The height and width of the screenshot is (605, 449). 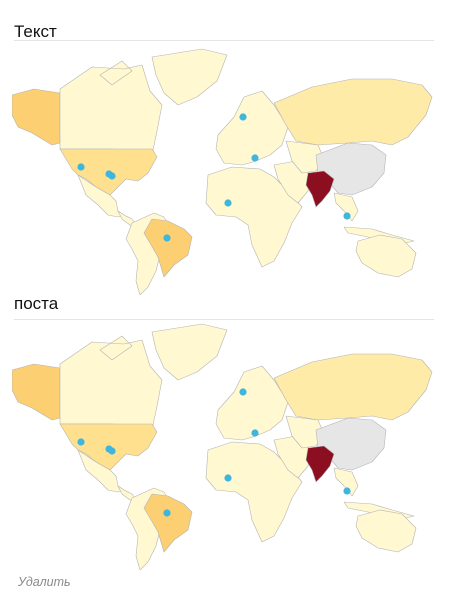 What do you see at coordinates (36, 303) in the screenshot?
I see `section-title: поста` at bounding box center [36, 303].